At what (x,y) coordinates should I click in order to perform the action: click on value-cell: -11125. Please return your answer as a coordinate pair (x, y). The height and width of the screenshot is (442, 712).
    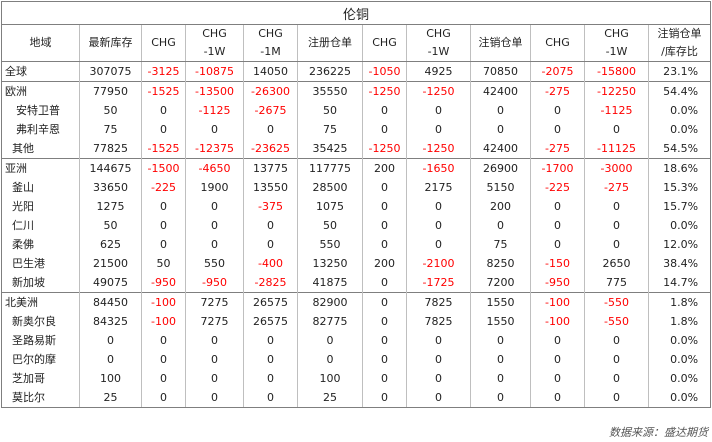
    Looking at the image, I should click on (616, 149).